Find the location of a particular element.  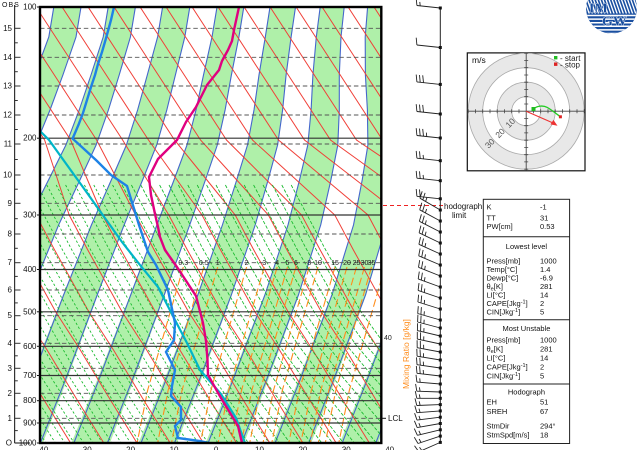

svg-text: SREH is located at coordinates (497, 411).